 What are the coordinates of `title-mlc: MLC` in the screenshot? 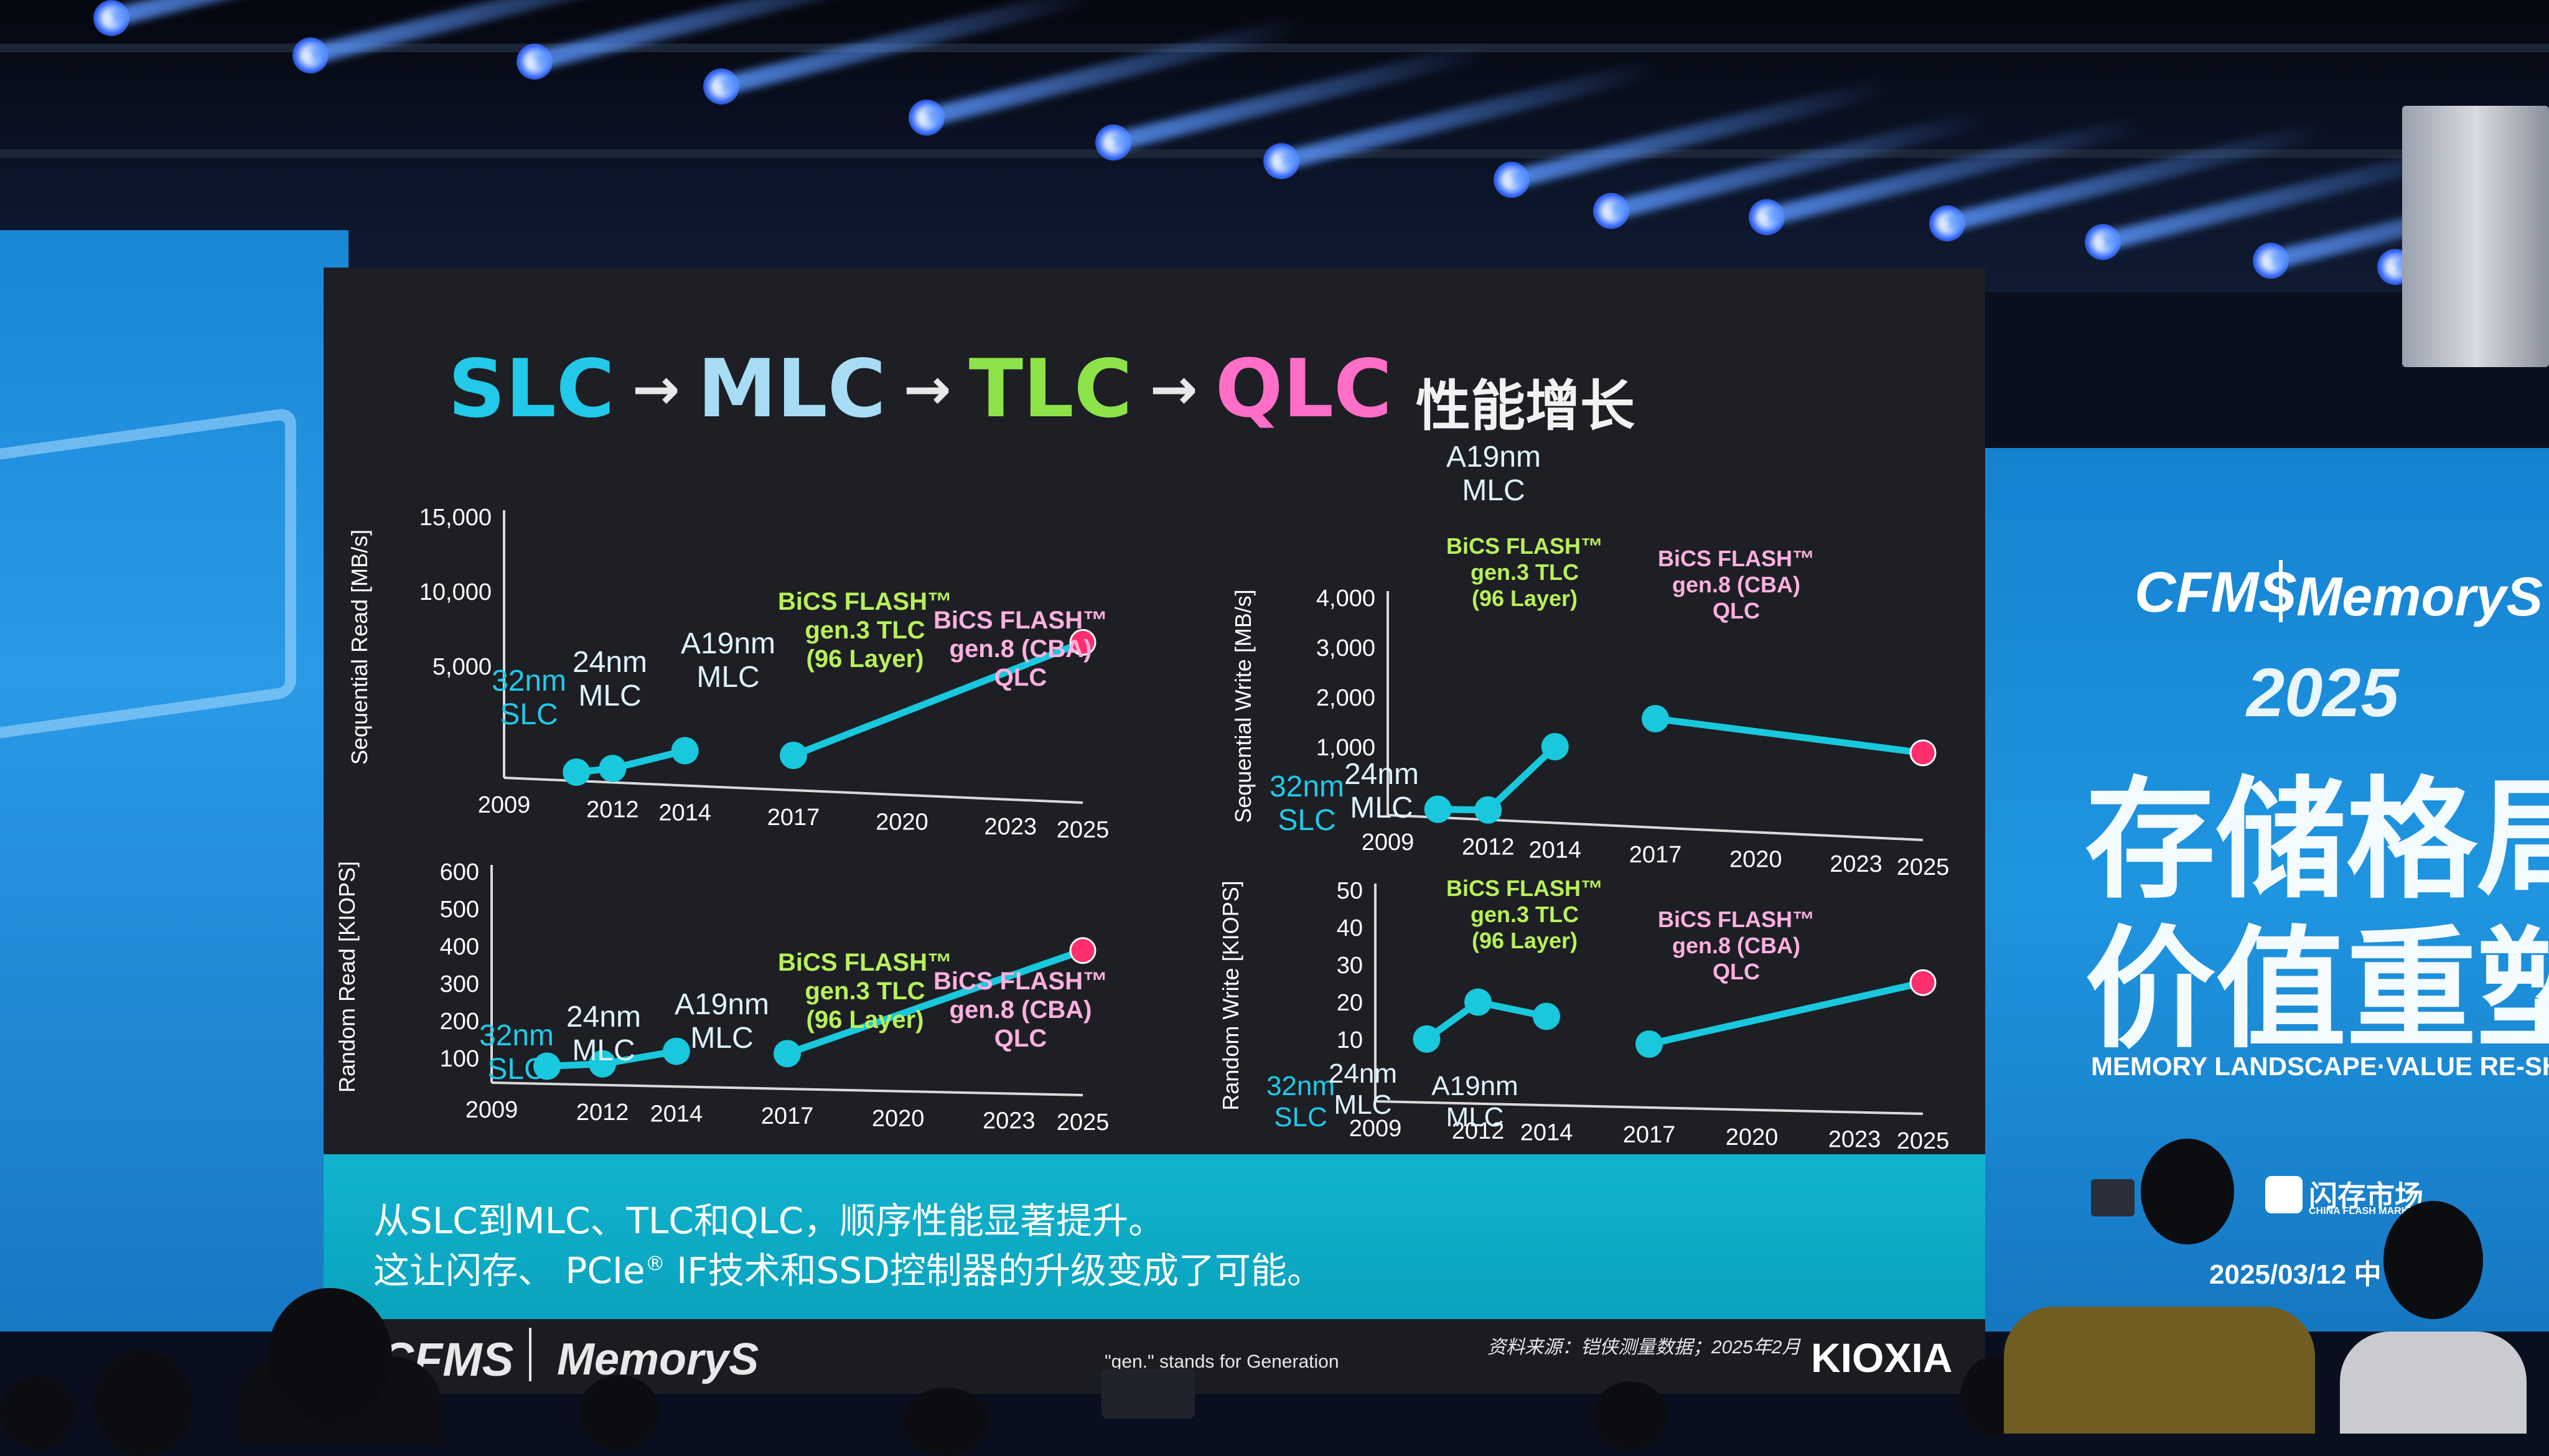 It's located at (791, 389).